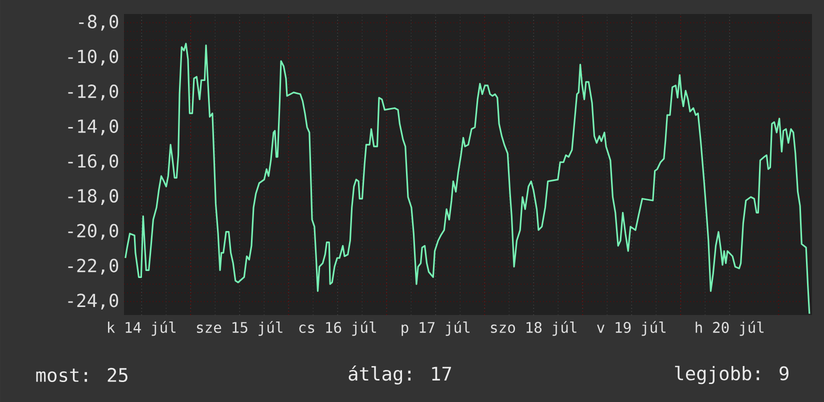 This screenshot has height=402, width=824. Describe the element at coordinates (436, 328) in the screenshot. I see `x-tick-label: p 17 júl` at that location.